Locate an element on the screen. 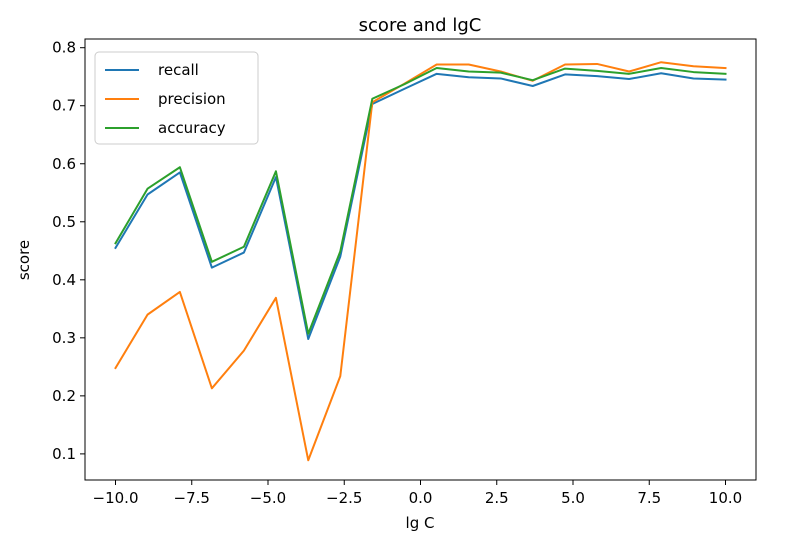 The height and width of the screenshot is (556, 801). x-tick-label: −7.5 is located at coordinates (192, 498).